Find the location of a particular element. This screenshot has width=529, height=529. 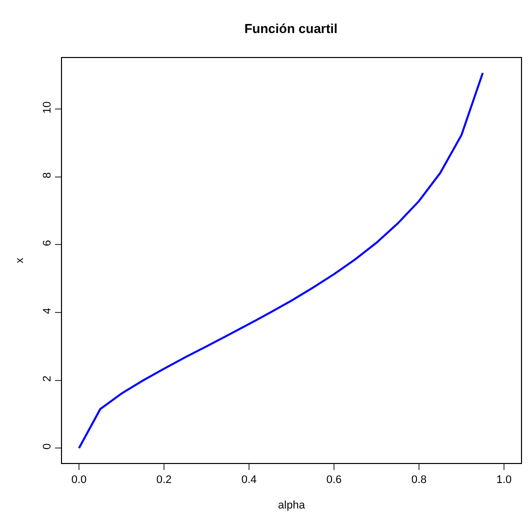

x-tick-label: 0.6 is located at coordinates (334, 480).